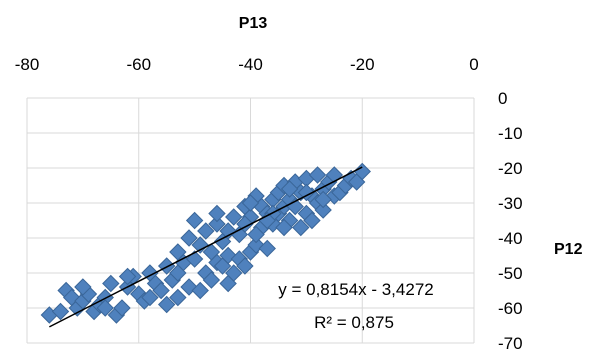  What do you see at coordinates (27, 64) in the screenshot?
I see `x-tick-label: -80` at bounding box center [27, 64].